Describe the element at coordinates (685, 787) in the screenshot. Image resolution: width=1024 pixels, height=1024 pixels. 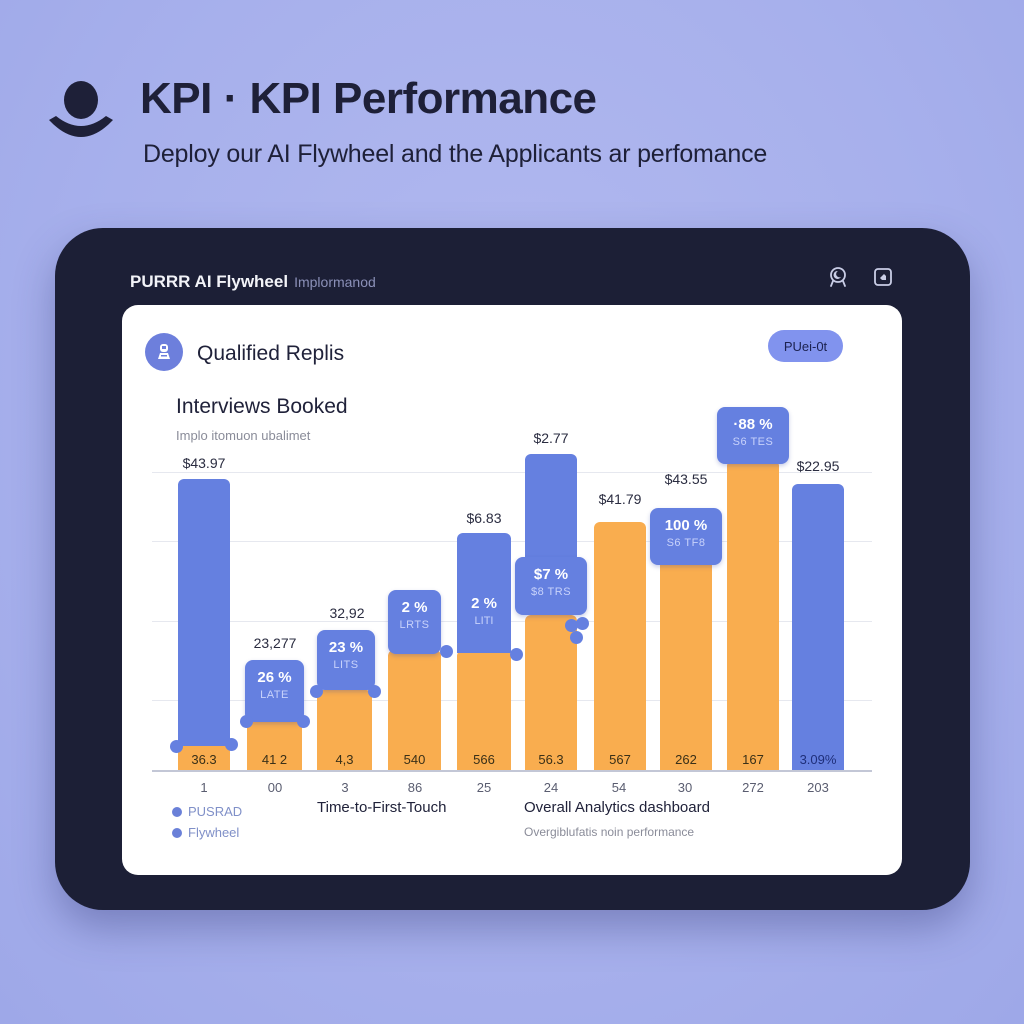
I see `x-tick: 30` at that location.